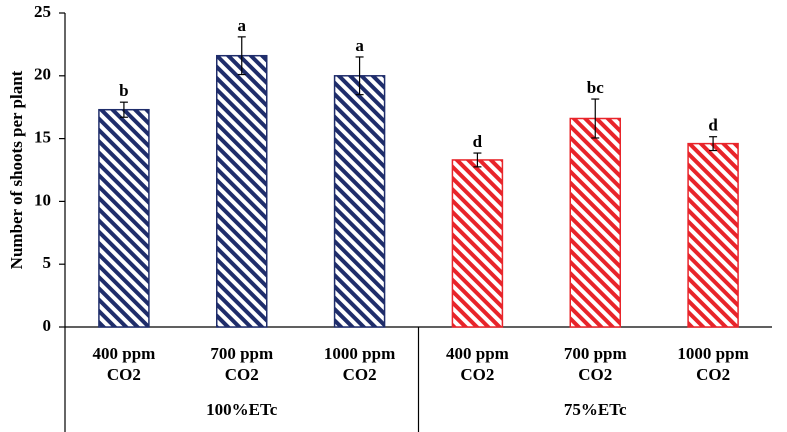 This screenshot has width=787, height=432. I want to click on y-tick-label: 0, so click(47, 325).